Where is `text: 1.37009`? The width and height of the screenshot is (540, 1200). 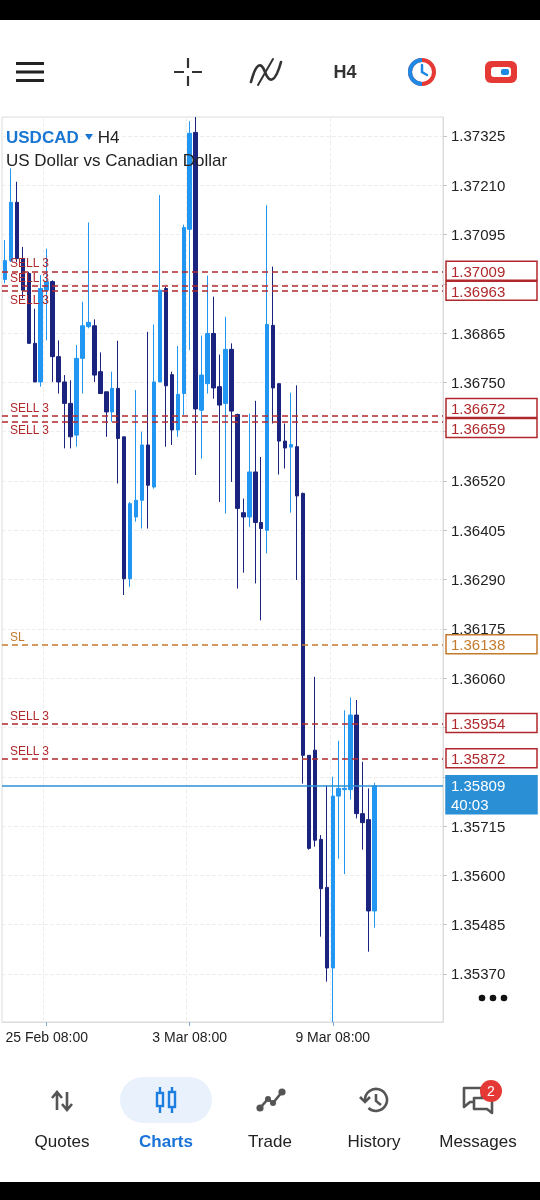
text: 1.37009 is located at coordinates (478, 271).